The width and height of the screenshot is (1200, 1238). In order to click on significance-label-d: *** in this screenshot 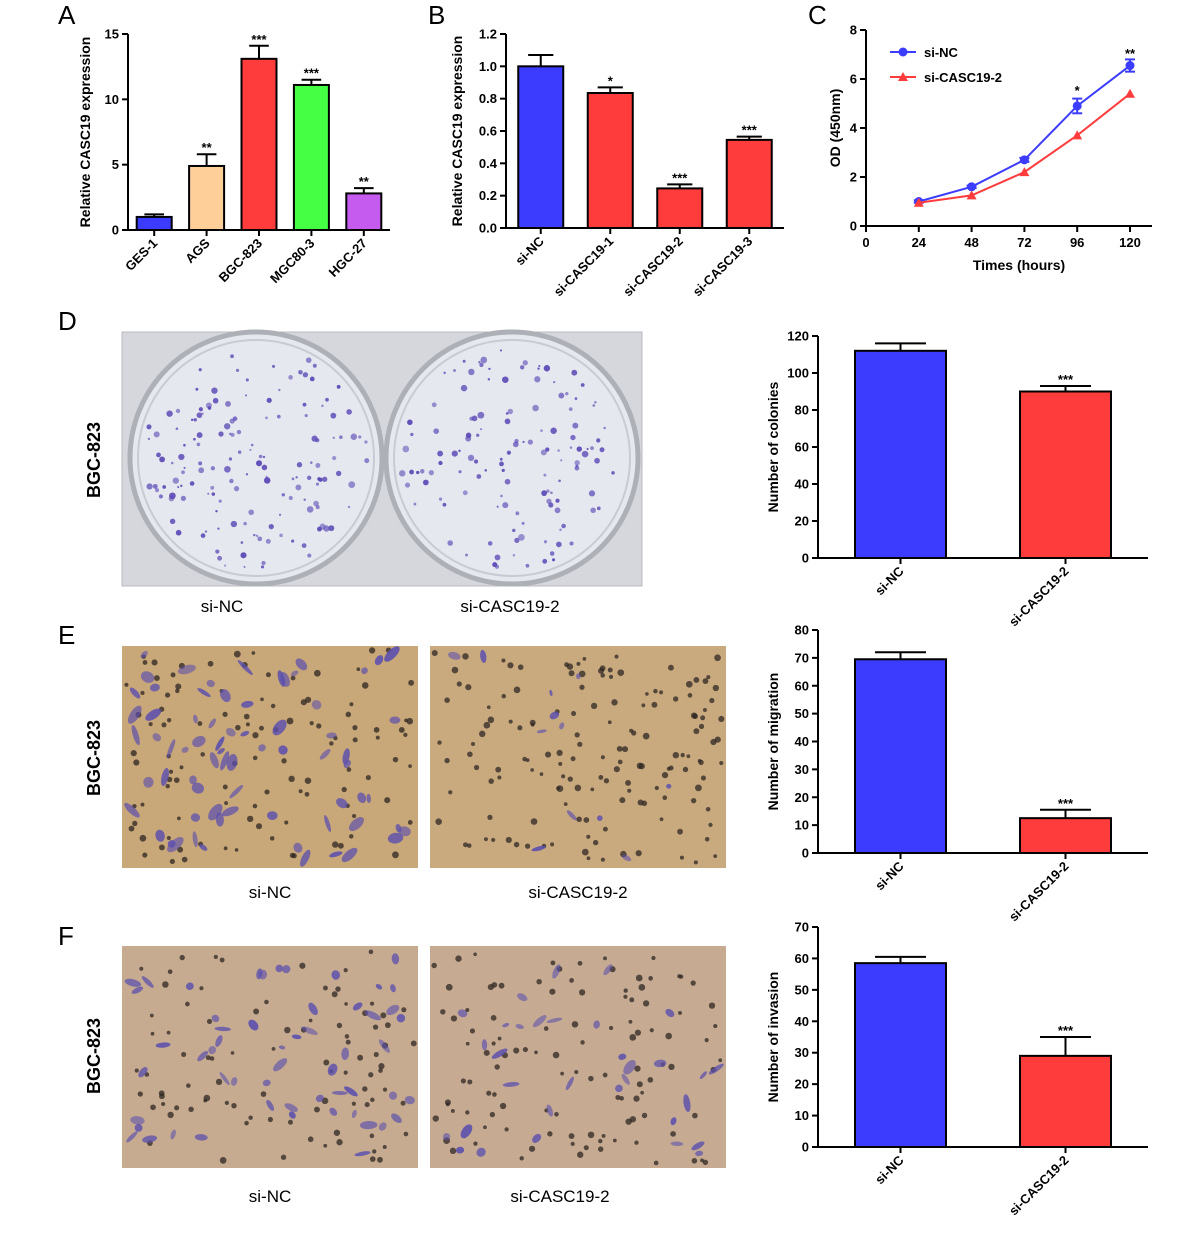, I will do `click(1066, 379)`.